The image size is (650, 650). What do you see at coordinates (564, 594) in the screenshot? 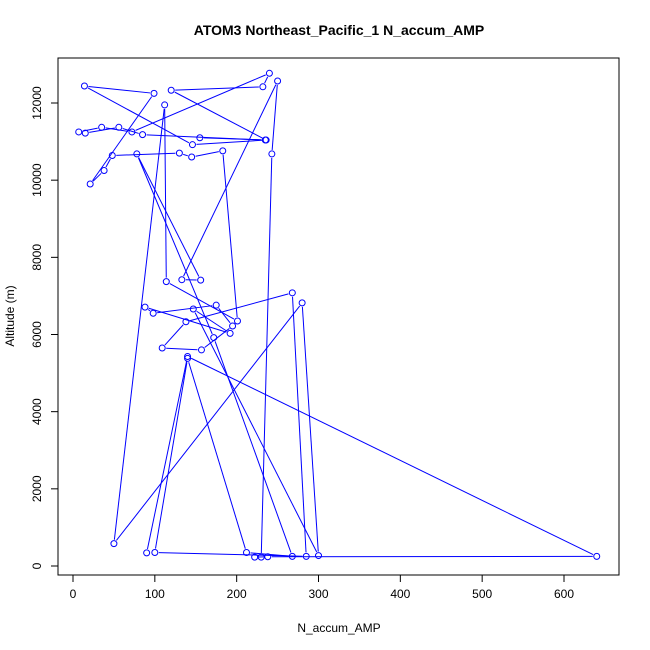
I see `x-tick-label: 600` at bounding box center [564, 594].